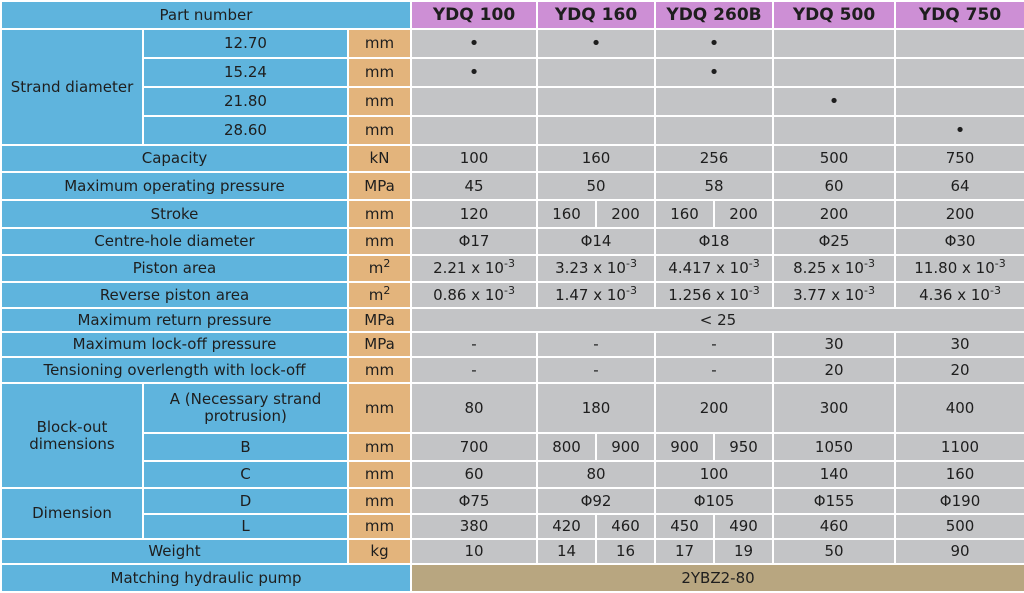  I want to click on value-cell: < 25, so click(717, 320).